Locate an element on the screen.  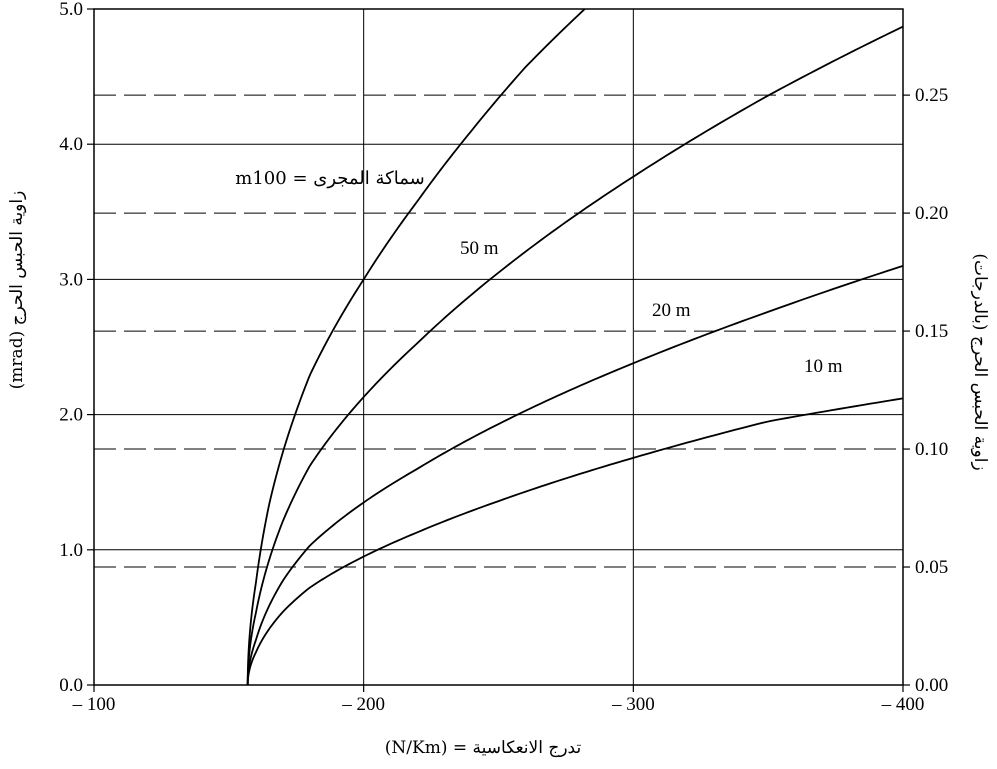
y-tick-label-right: 0.00 is located at coordinates (931, 685).